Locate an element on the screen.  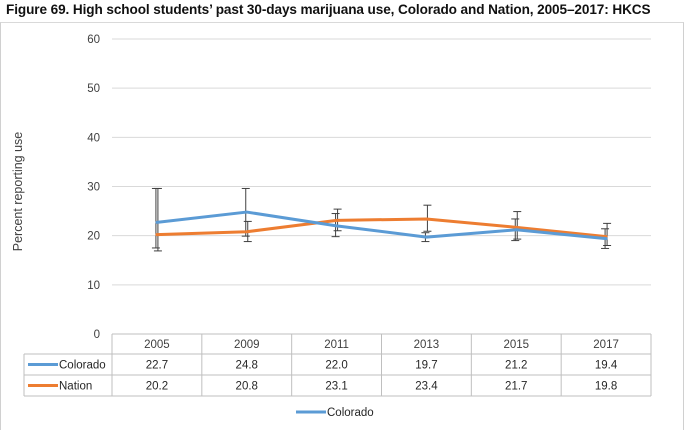
y-tick-label-60: 60 is located at coordinates (93, 40).